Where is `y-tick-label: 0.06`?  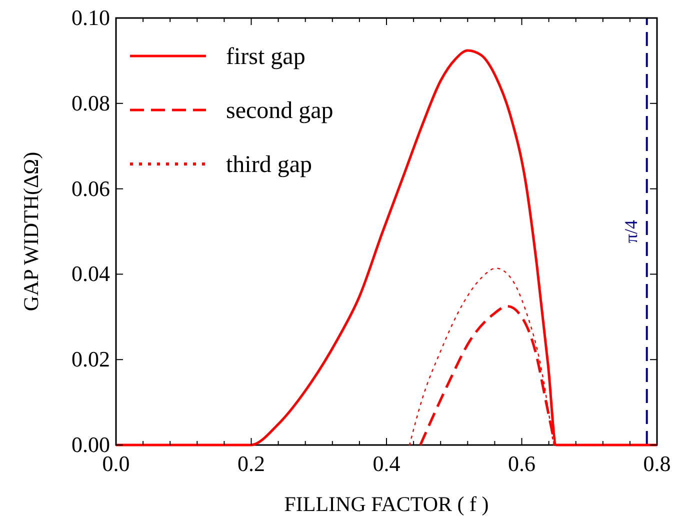
y-tick-label: 0.06 is located at coordinates (91, 188).